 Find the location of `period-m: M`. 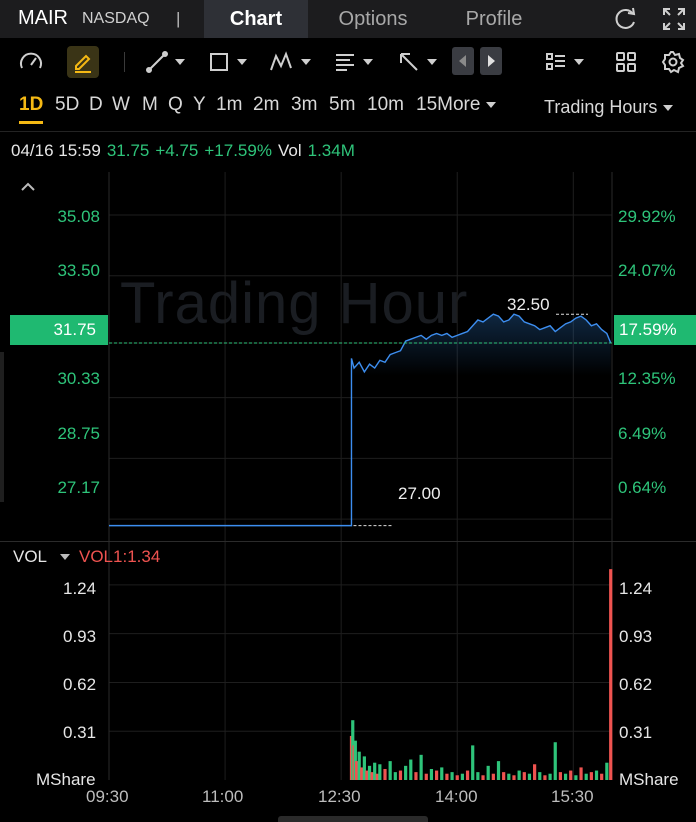

period-m: M is located at coordinates (150, 104).